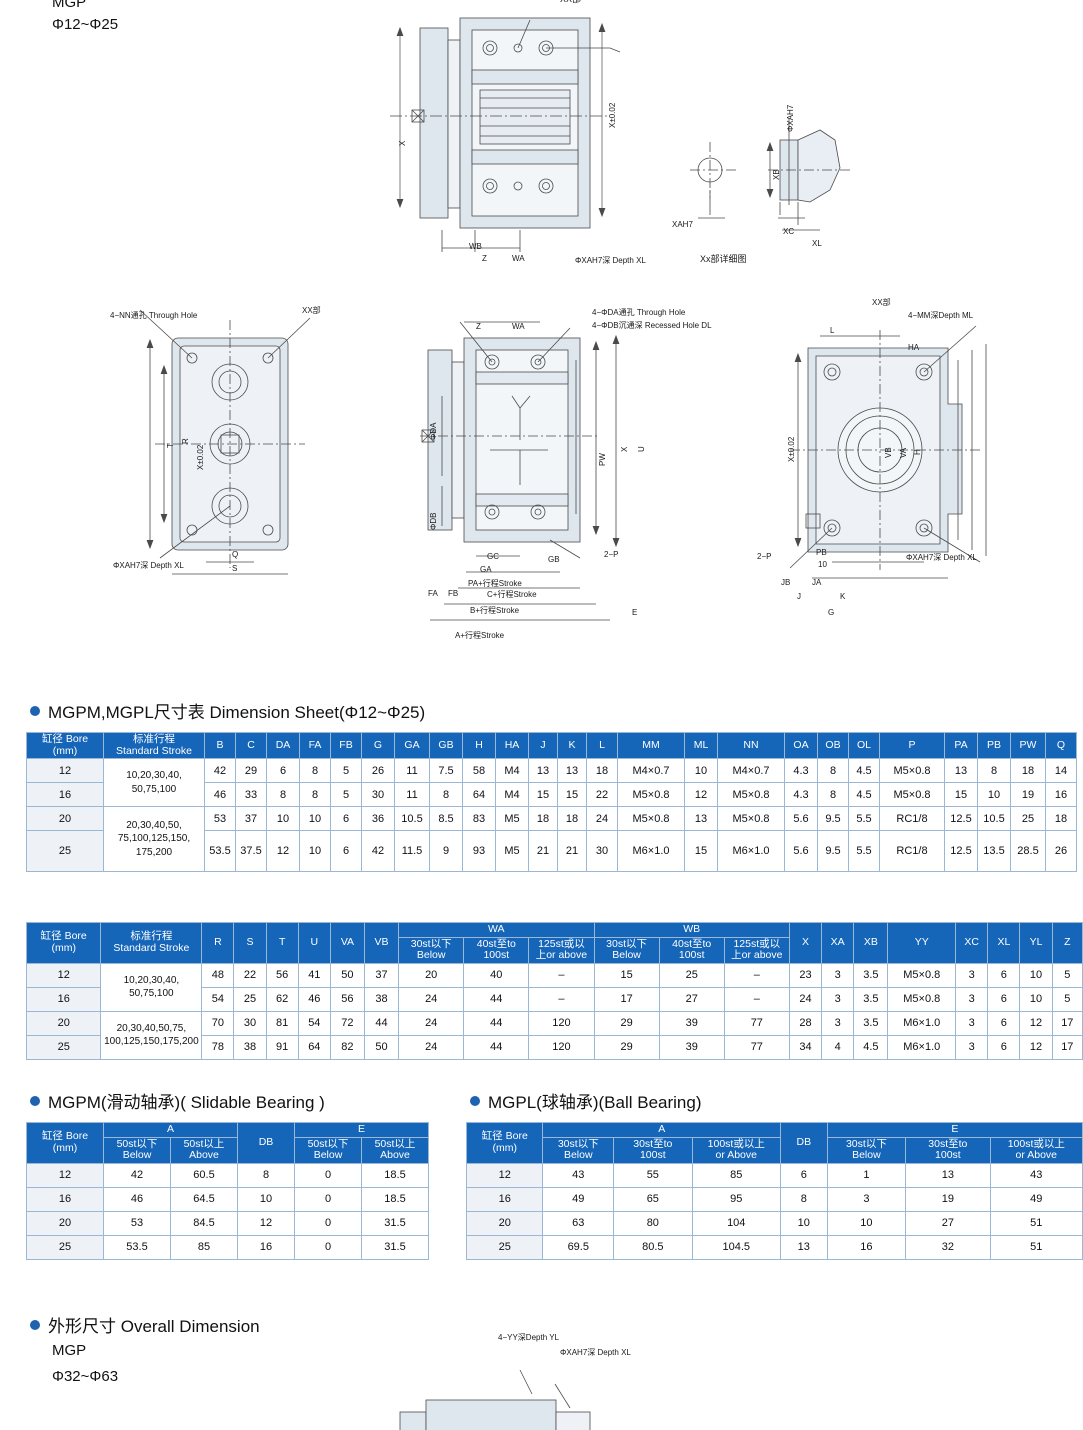  I want to click on cell: 21, so click(543, 851).